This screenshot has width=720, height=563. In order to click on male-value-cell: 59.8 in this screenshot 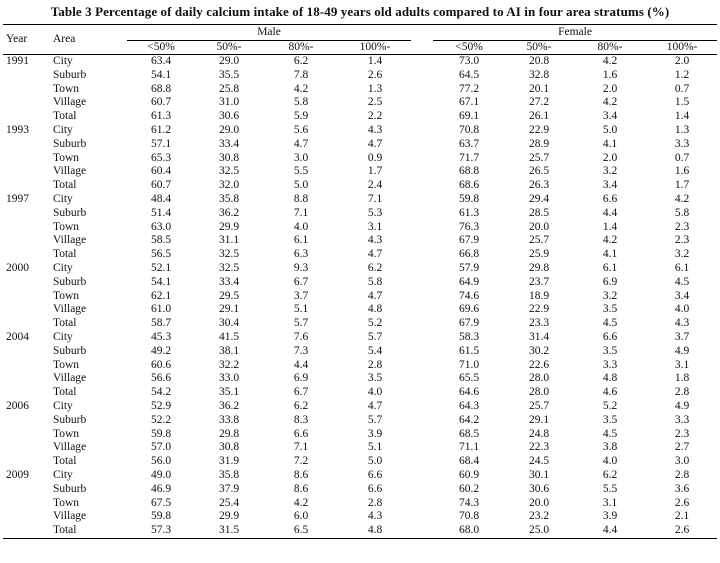, I will do `click(161, 516)`.